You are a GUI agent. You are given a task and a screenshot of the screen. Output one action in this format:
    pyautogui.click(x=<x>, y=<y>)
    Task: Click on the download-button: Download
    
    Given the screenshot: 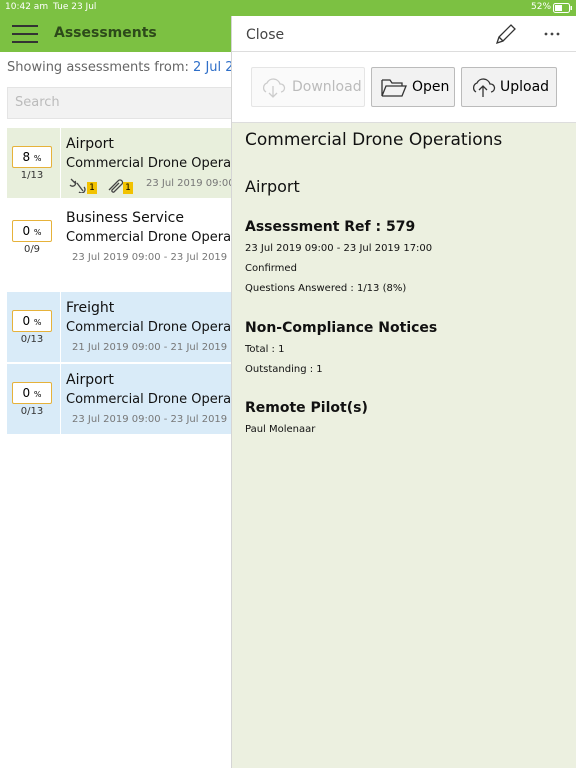 What is the action you would take?
    pyautogui.click(x=308, y=87)
    